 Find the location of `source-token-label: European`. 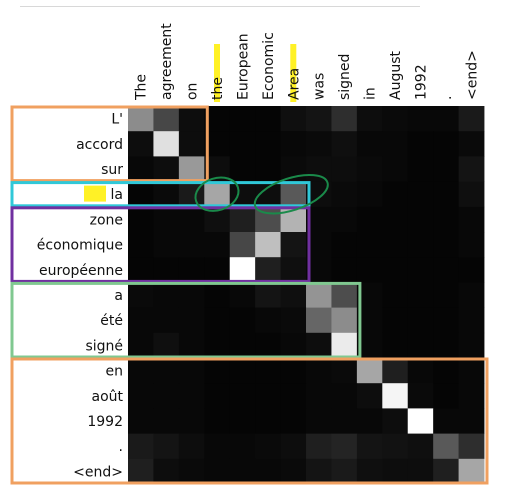

source-token-label: European is located at coordinates (243, 66).